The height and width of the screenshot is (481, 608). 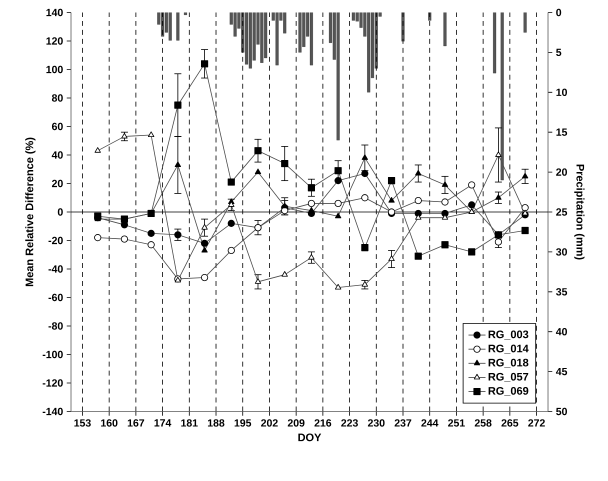 What do you see at coordinates (562, 292) in the screenshot?
I see `y2-tick-label: 35` at bounding box center [562, 292].